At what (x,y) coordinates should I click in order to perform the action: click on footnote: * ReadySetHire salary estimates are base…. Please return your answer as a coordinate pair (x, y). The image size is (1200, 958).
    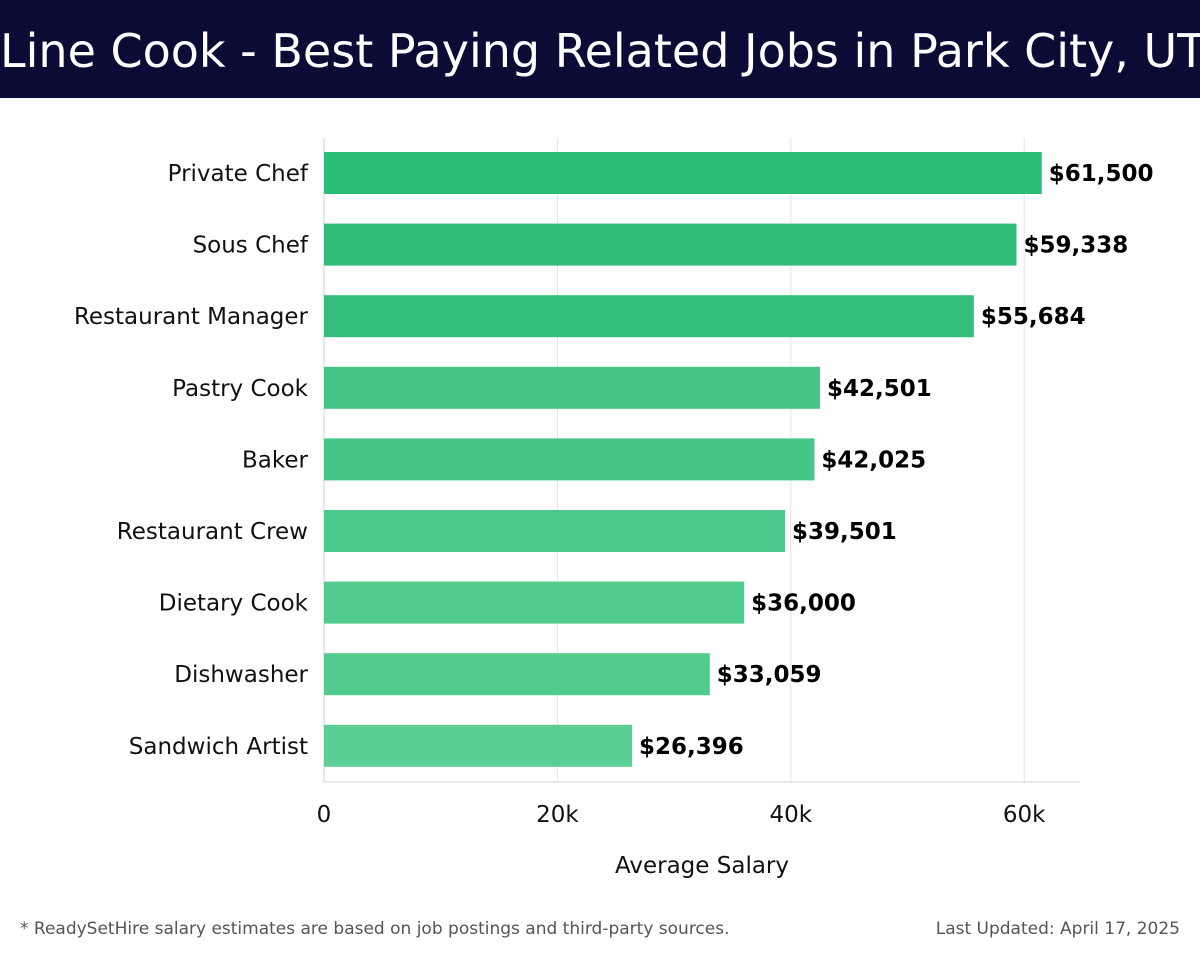
    Looking at the image, I should click on (375, 929).